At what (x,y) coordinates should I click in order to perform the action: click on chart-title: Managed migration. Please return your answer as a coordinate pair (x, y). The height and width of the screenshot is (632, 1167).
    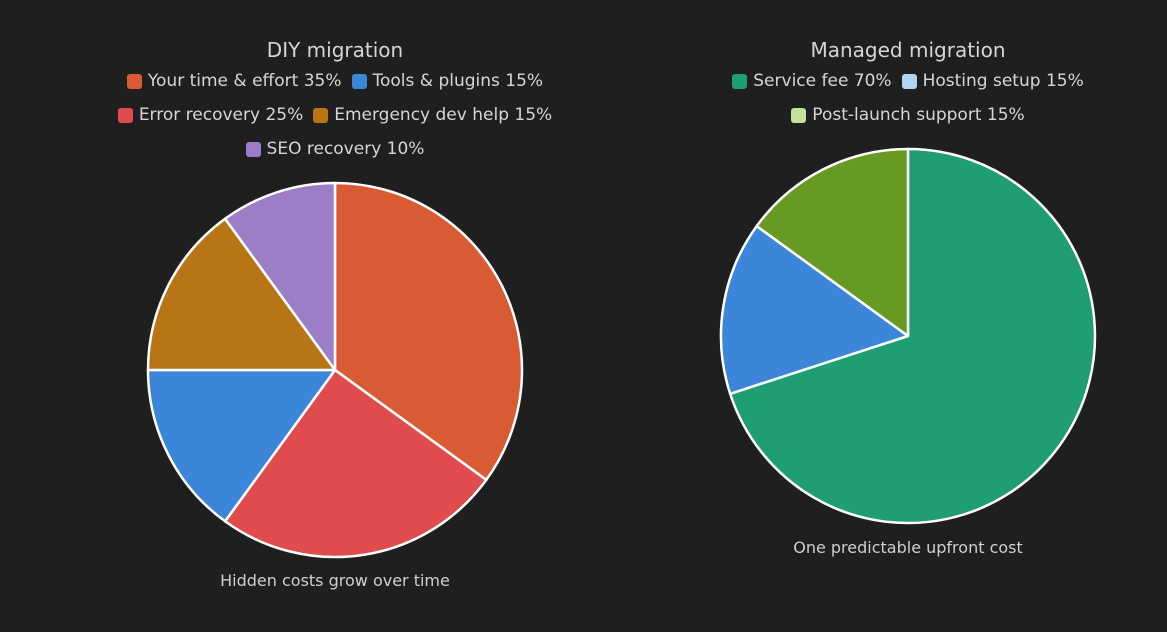
    Looking at the image, I should click on (908, 50).